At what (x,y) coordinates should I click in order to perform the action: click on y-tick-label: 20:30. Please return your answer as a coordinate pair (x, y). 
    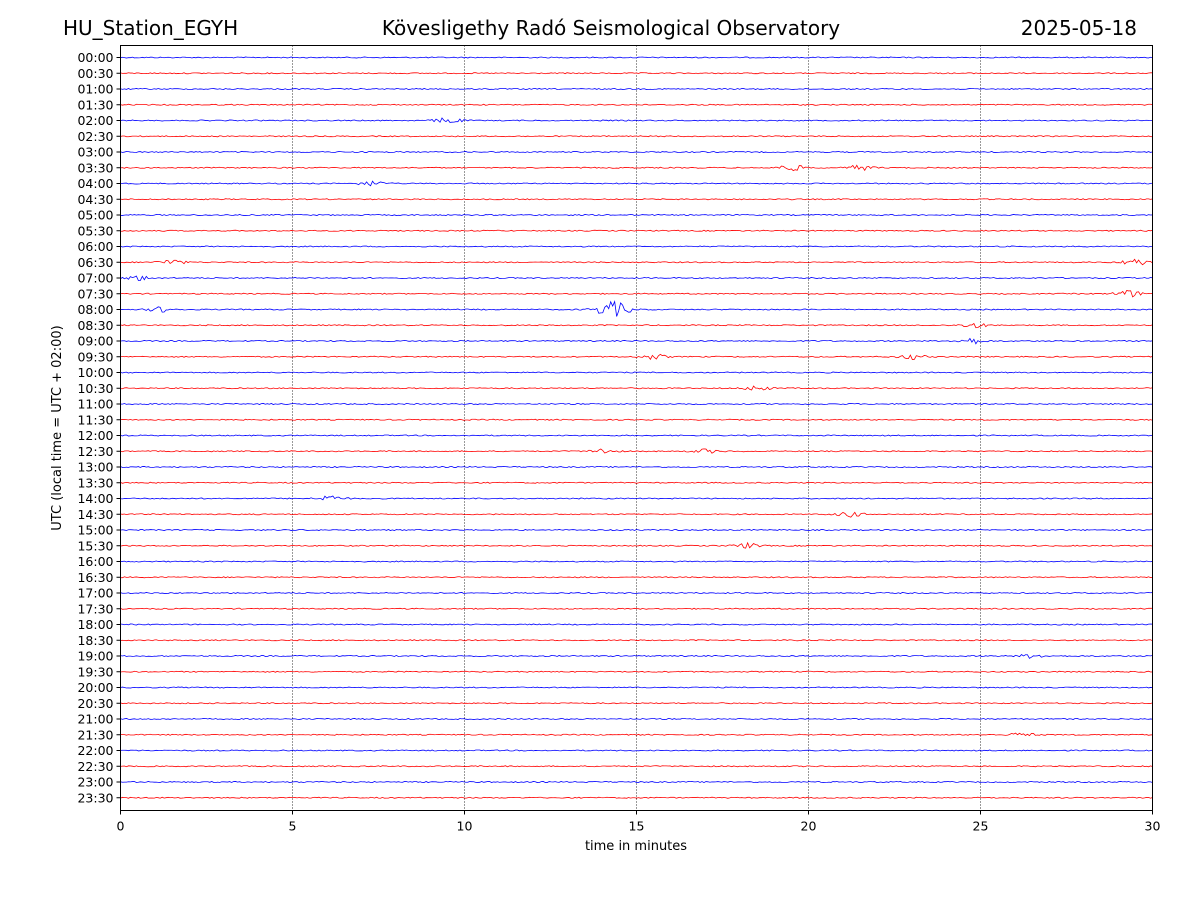
    Looking at the image, I should click on (95, 703).